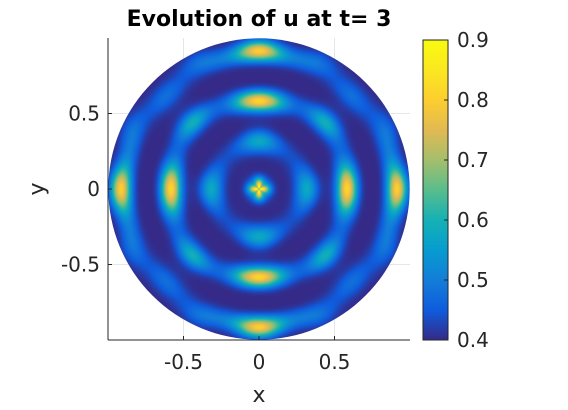  What do you see at coordinates (80, 265) in the screenshot?
I see `y-tick-label: -0.5` at bounding box center [80, 265].